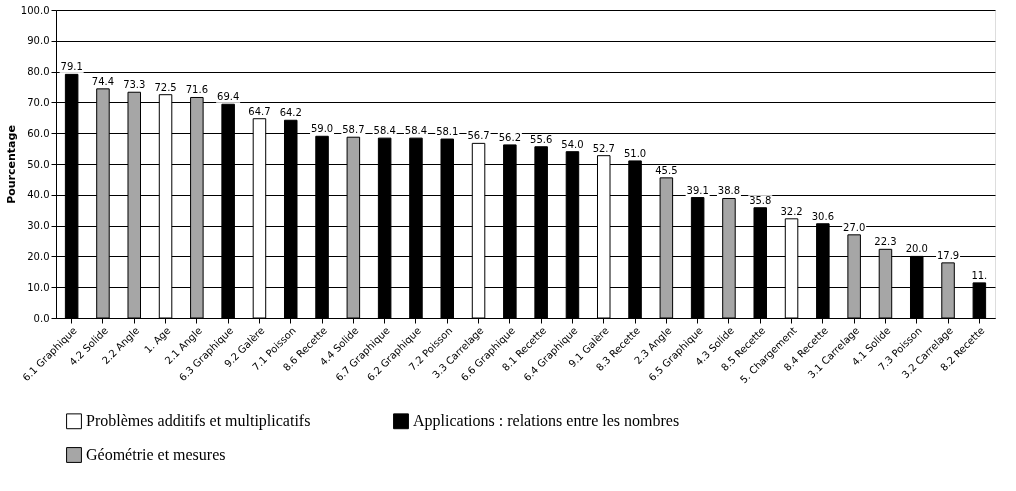 The image size is (1016, 491). What do you see at coordinates (38, 287) in the screenshot?
I see `y-tick-label: 10.0` at bounding box center [38, 287].